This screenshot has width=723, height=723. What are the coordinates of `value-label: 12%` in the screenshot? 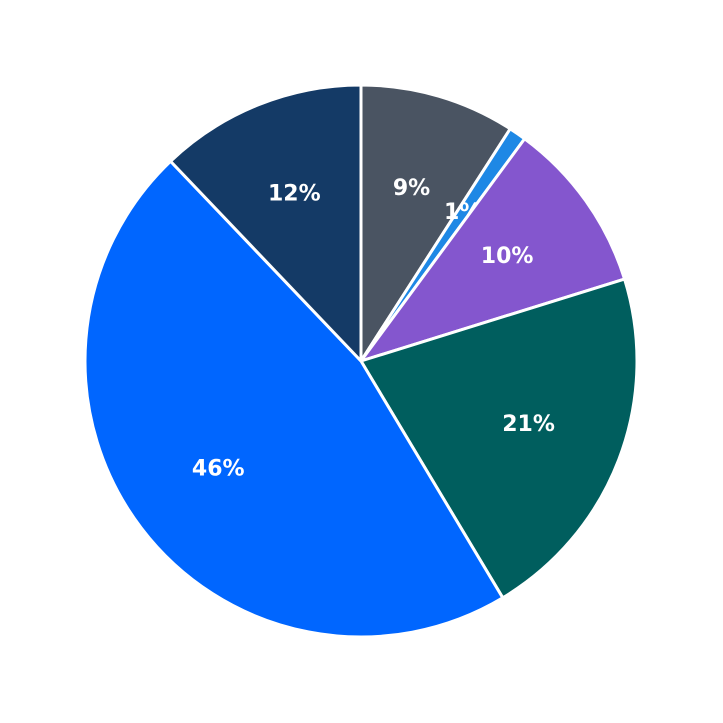 It's located at (294, 193).